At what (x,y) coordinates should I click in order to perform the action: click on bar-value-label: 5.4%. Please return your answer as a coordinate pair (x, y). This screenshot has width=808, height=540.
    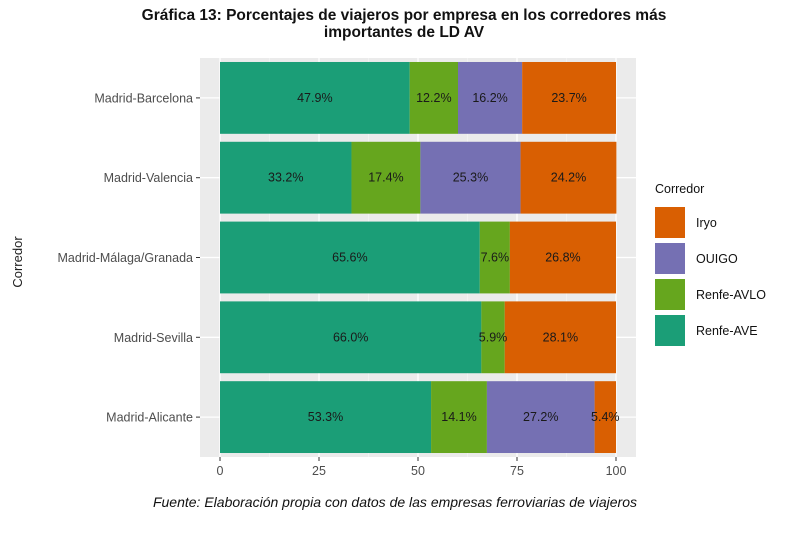
    Looking at the image, I should click on (605, 417).